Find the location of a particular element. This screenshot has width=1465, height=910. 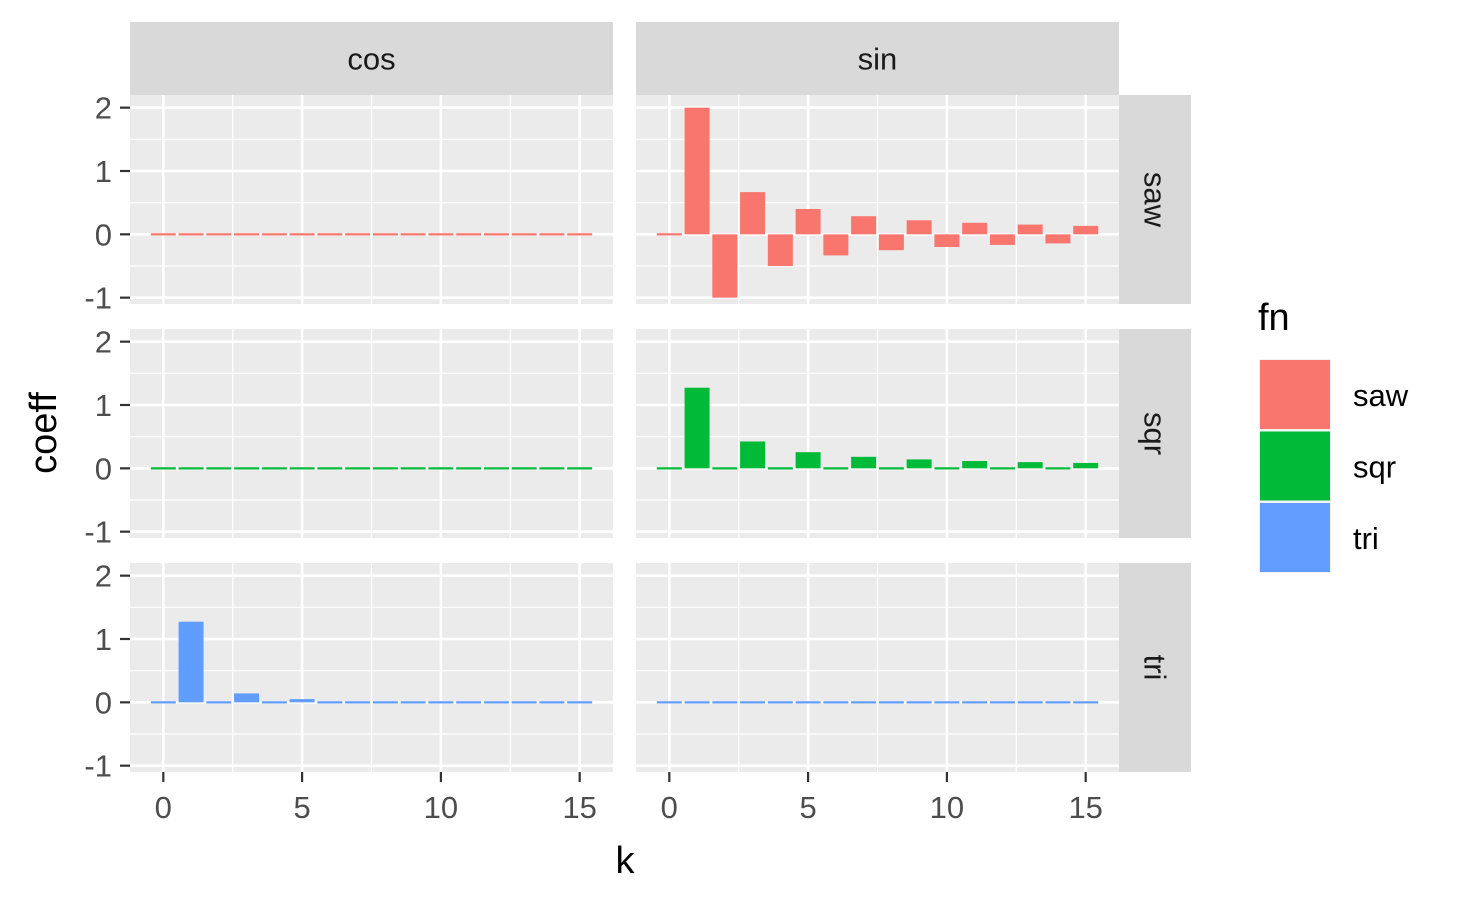

bar-saw-cos-k4 is located at coordinates (274, 234).